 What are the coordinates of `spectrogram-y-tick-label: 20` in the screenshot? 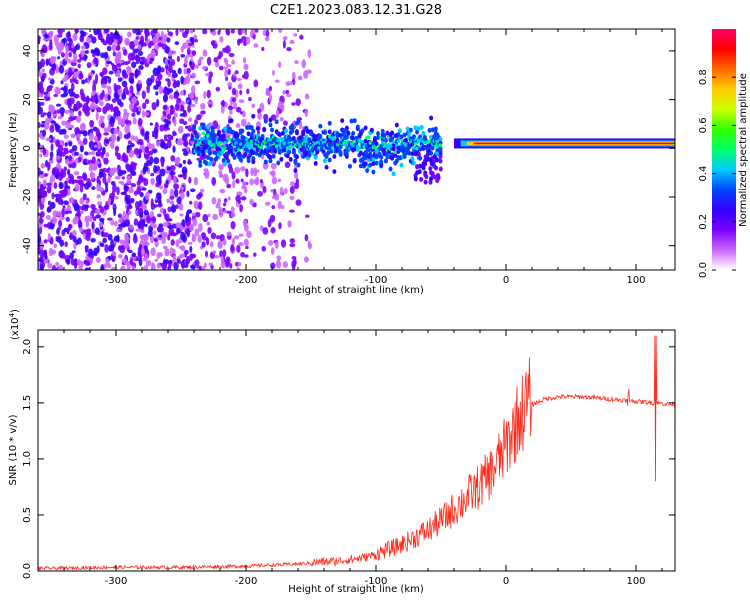 It's located at (27, 99).